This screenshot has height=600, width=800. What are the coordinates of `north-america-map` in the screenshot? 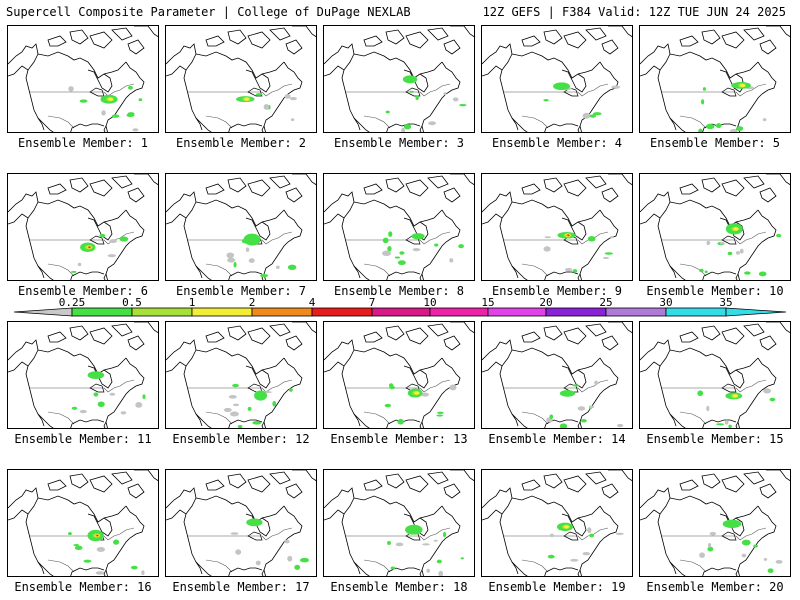 It's located at (399, 375).